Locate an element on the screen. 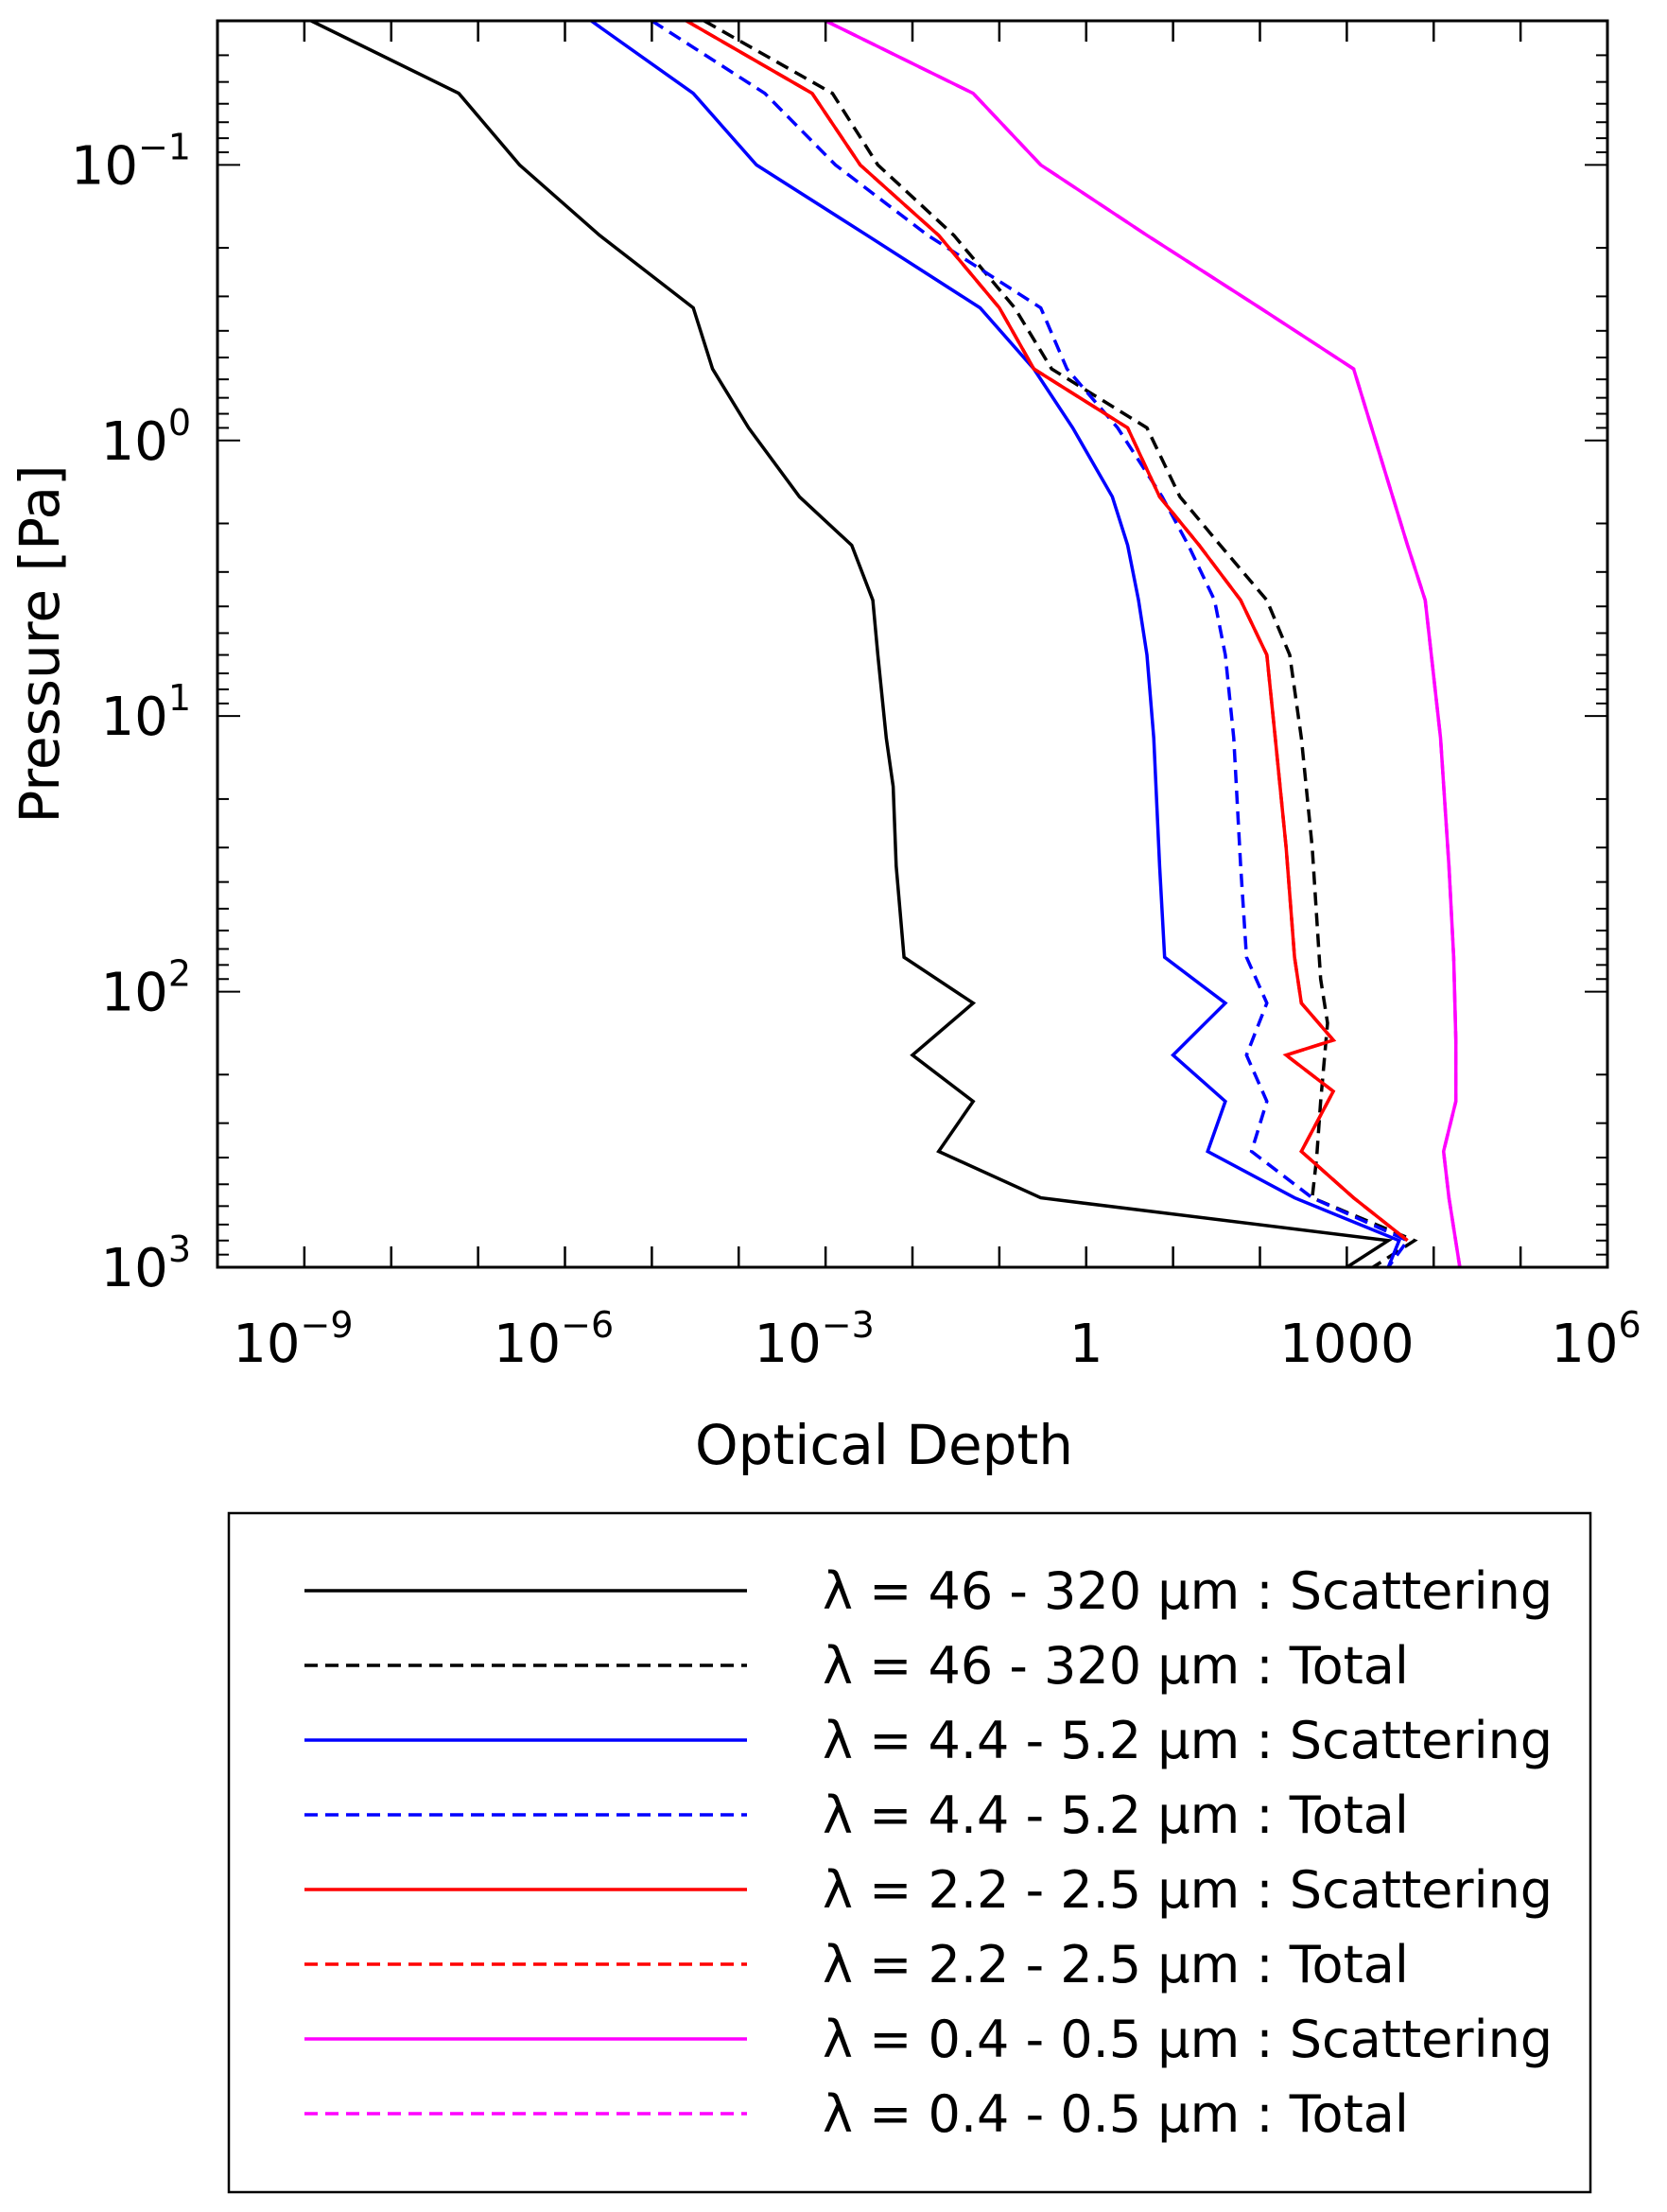 This screenshot has height=2212, width=1667. legend-label: λ = 0.4 - 0.5 μm : Scattering is located at coordinates (1188, 2039).